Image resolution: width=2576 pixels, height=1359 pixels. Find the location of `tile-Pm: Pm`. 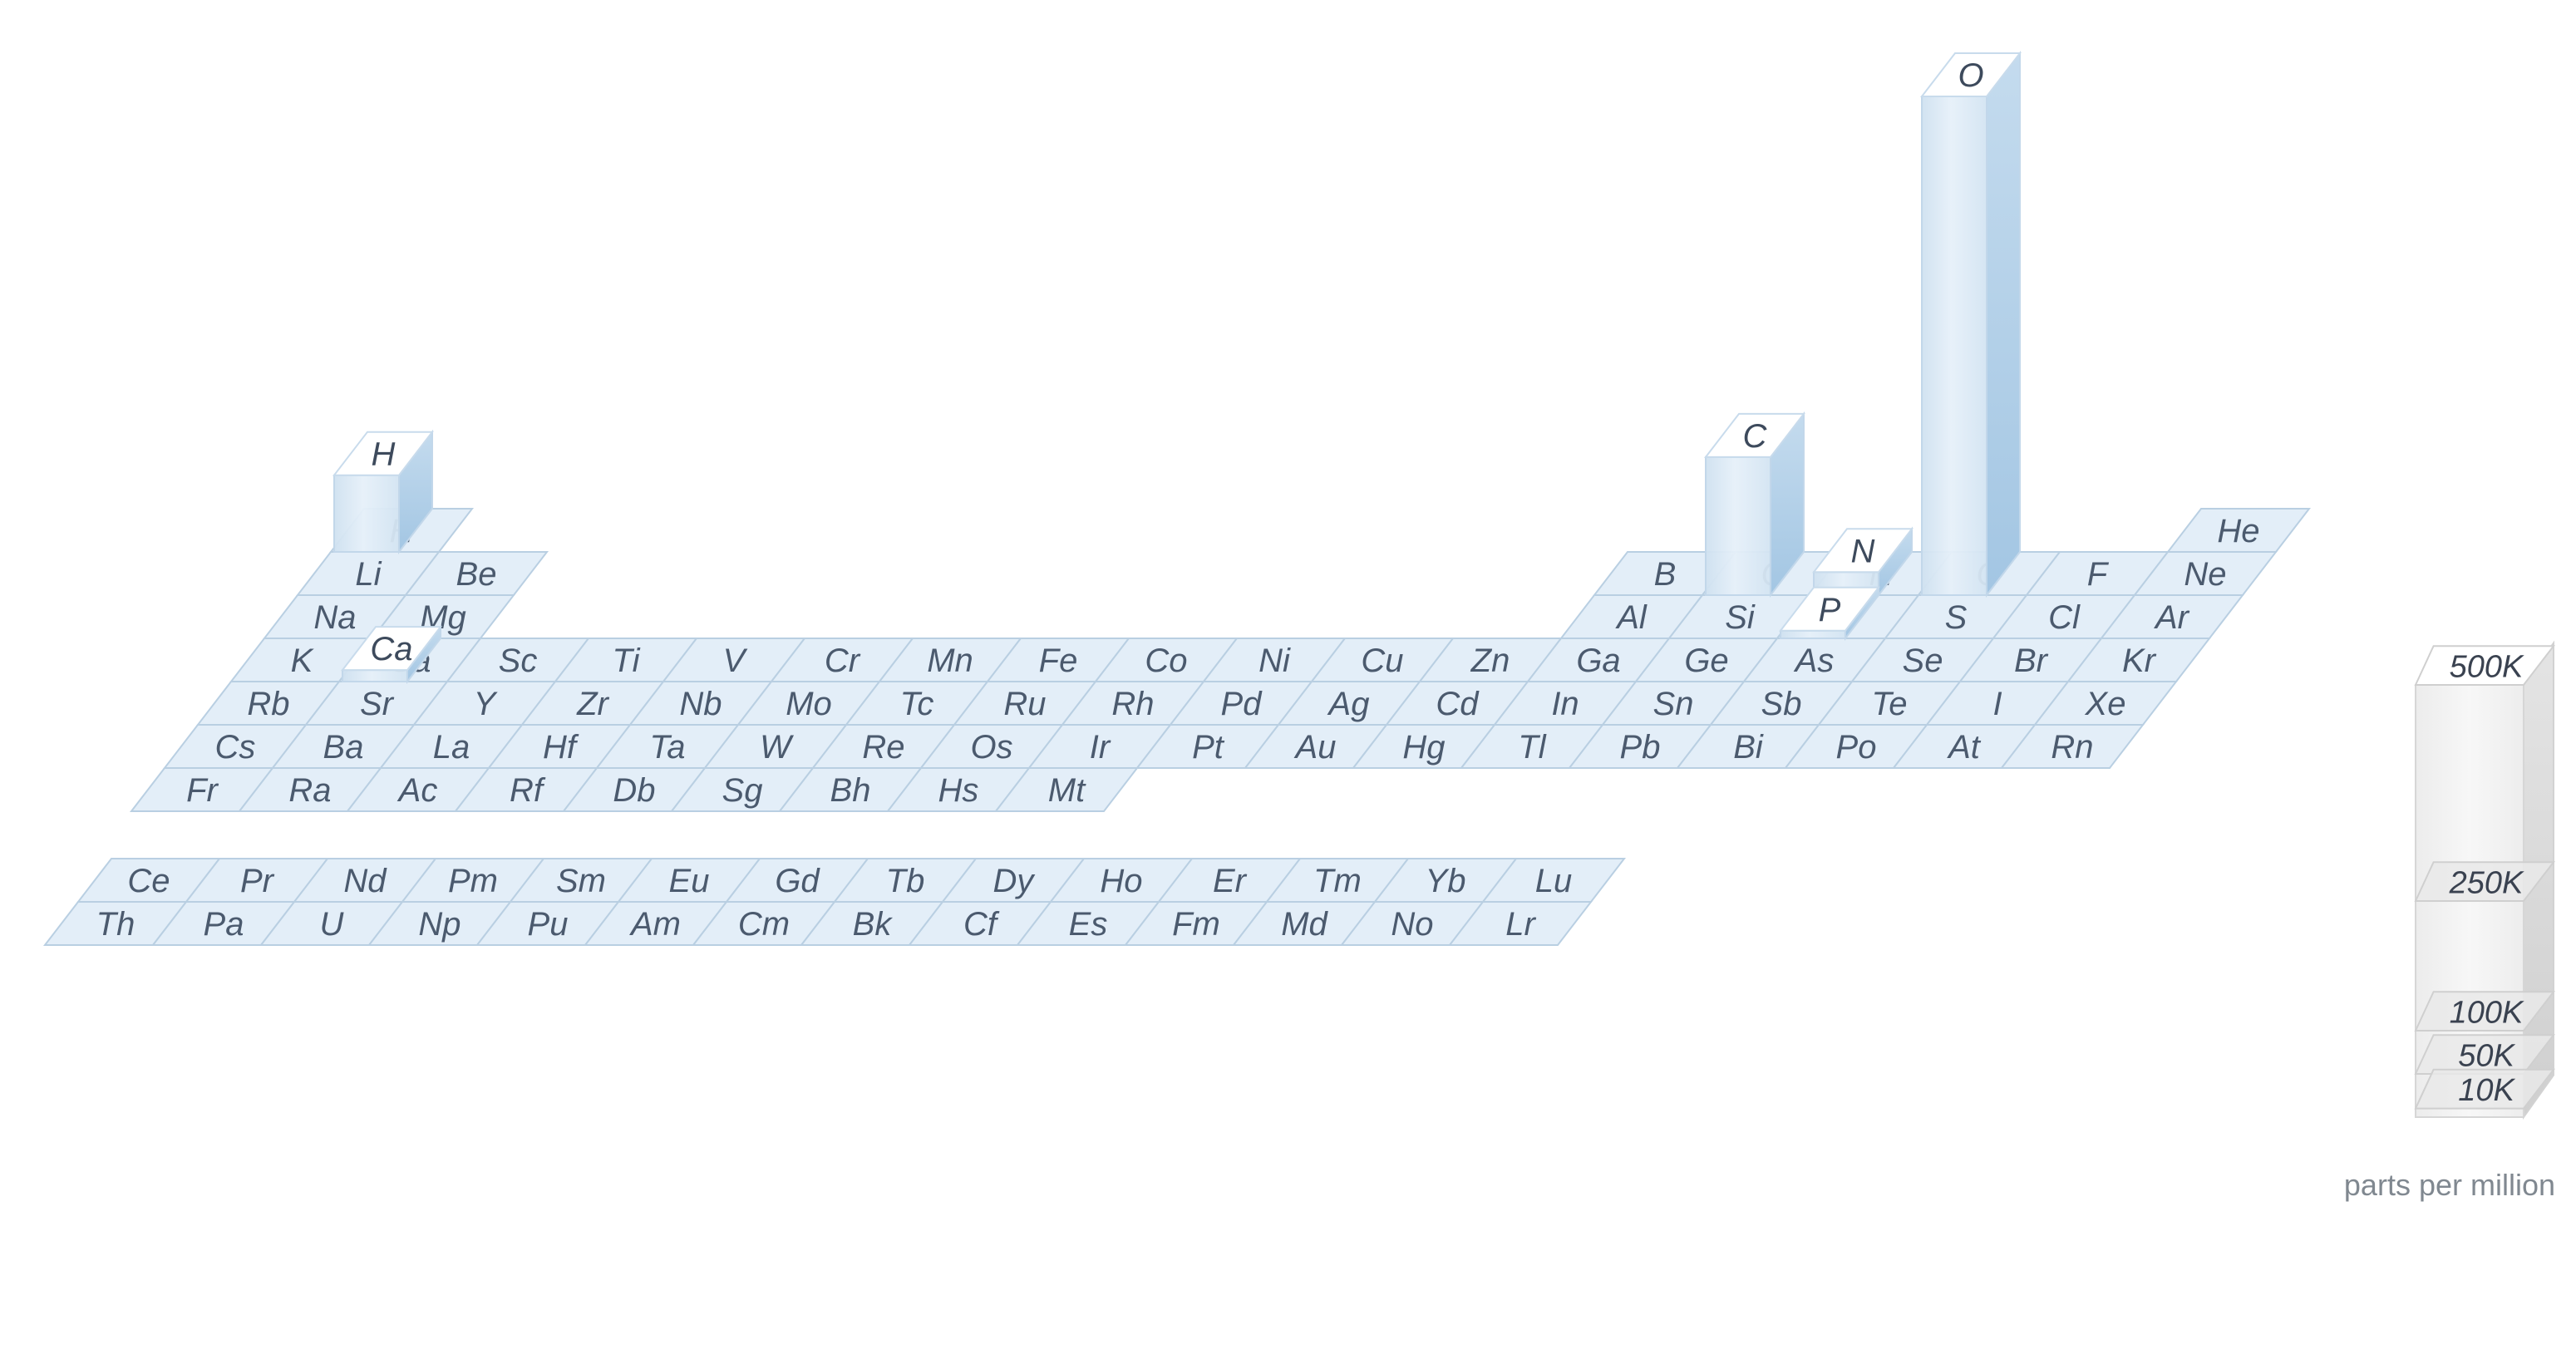

tile-Pm: Pm is located at coordinates (473, 880).